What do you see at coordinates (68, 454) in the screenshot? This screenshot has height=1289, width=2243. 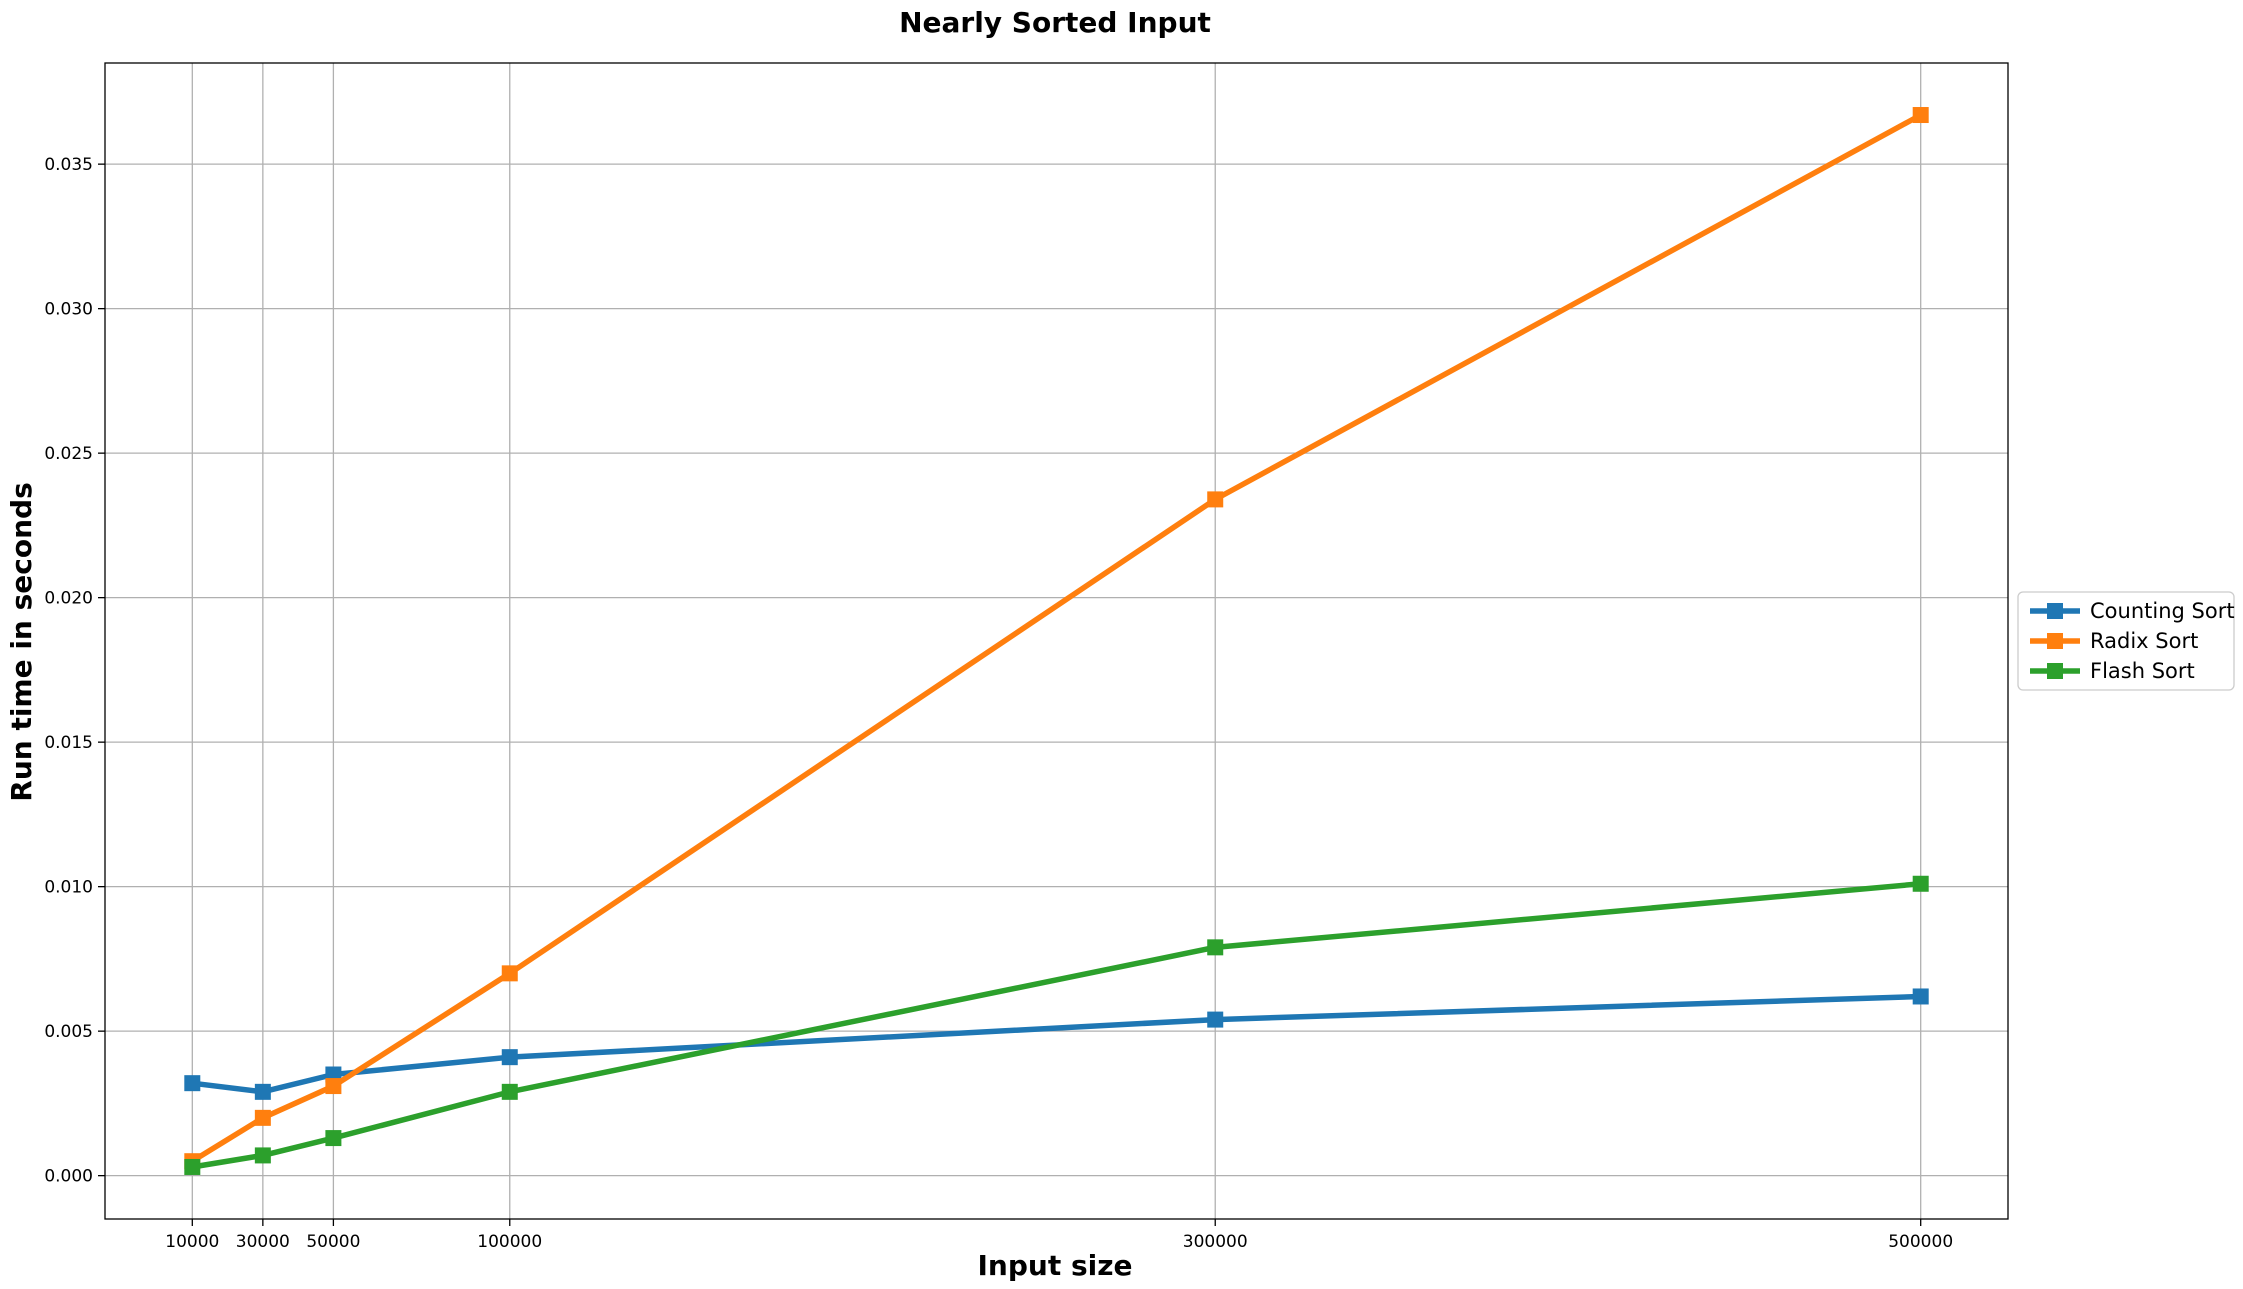 I see `y-tick-label: 0.025` at bounding box center [68, 454].